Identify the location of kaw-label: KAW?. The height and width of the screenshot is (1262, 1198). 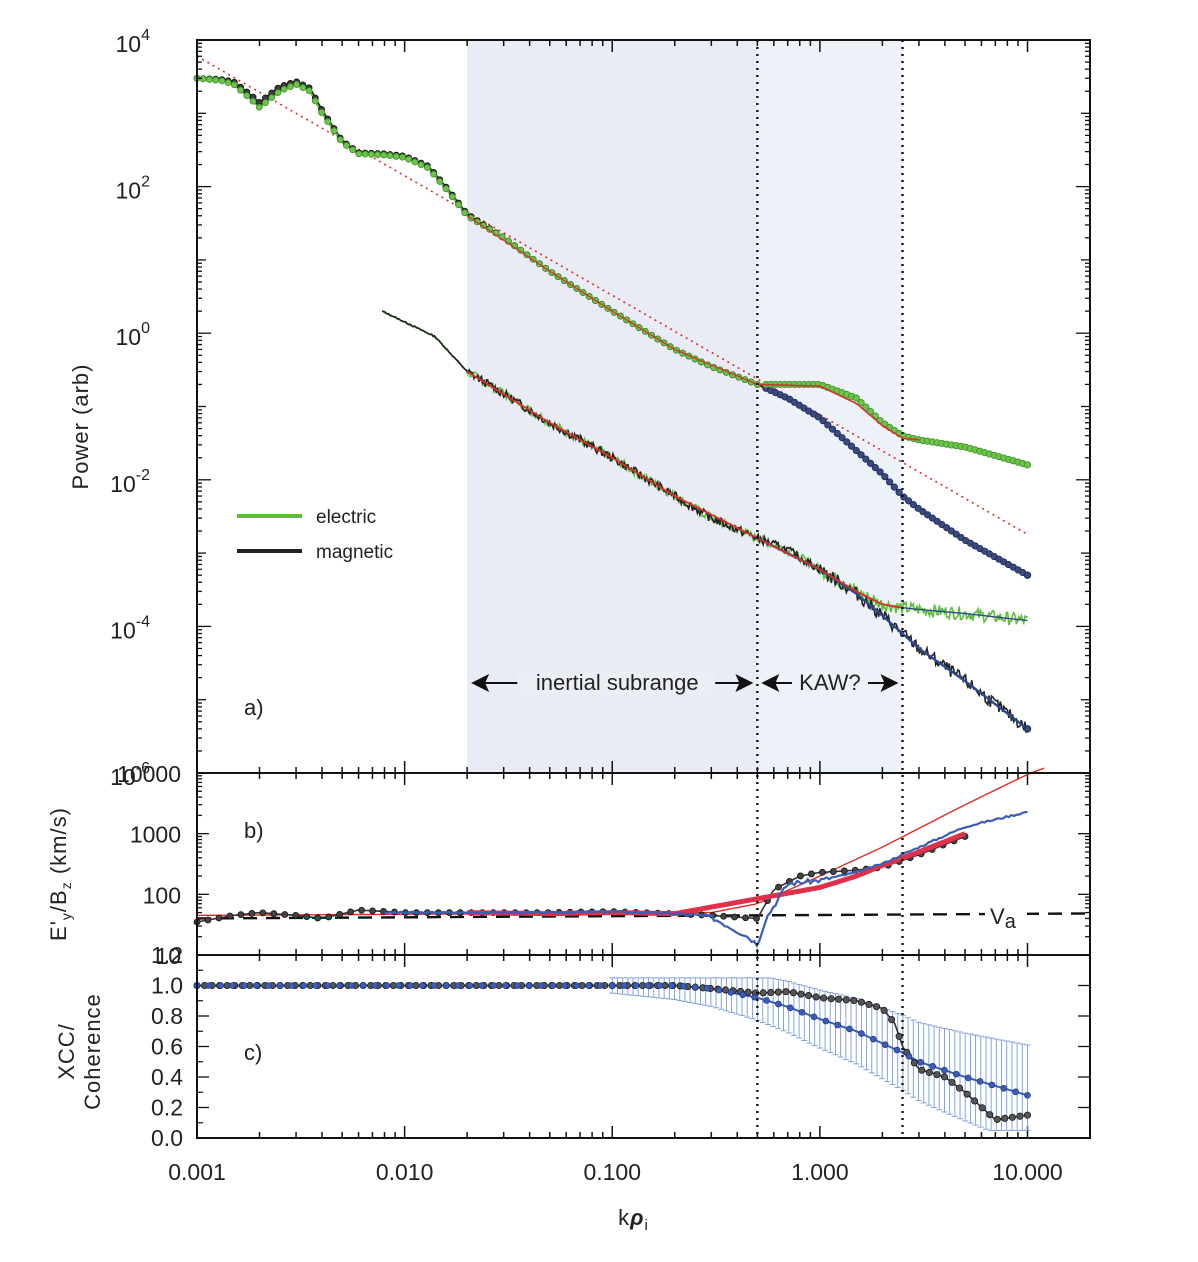
(830, 682).